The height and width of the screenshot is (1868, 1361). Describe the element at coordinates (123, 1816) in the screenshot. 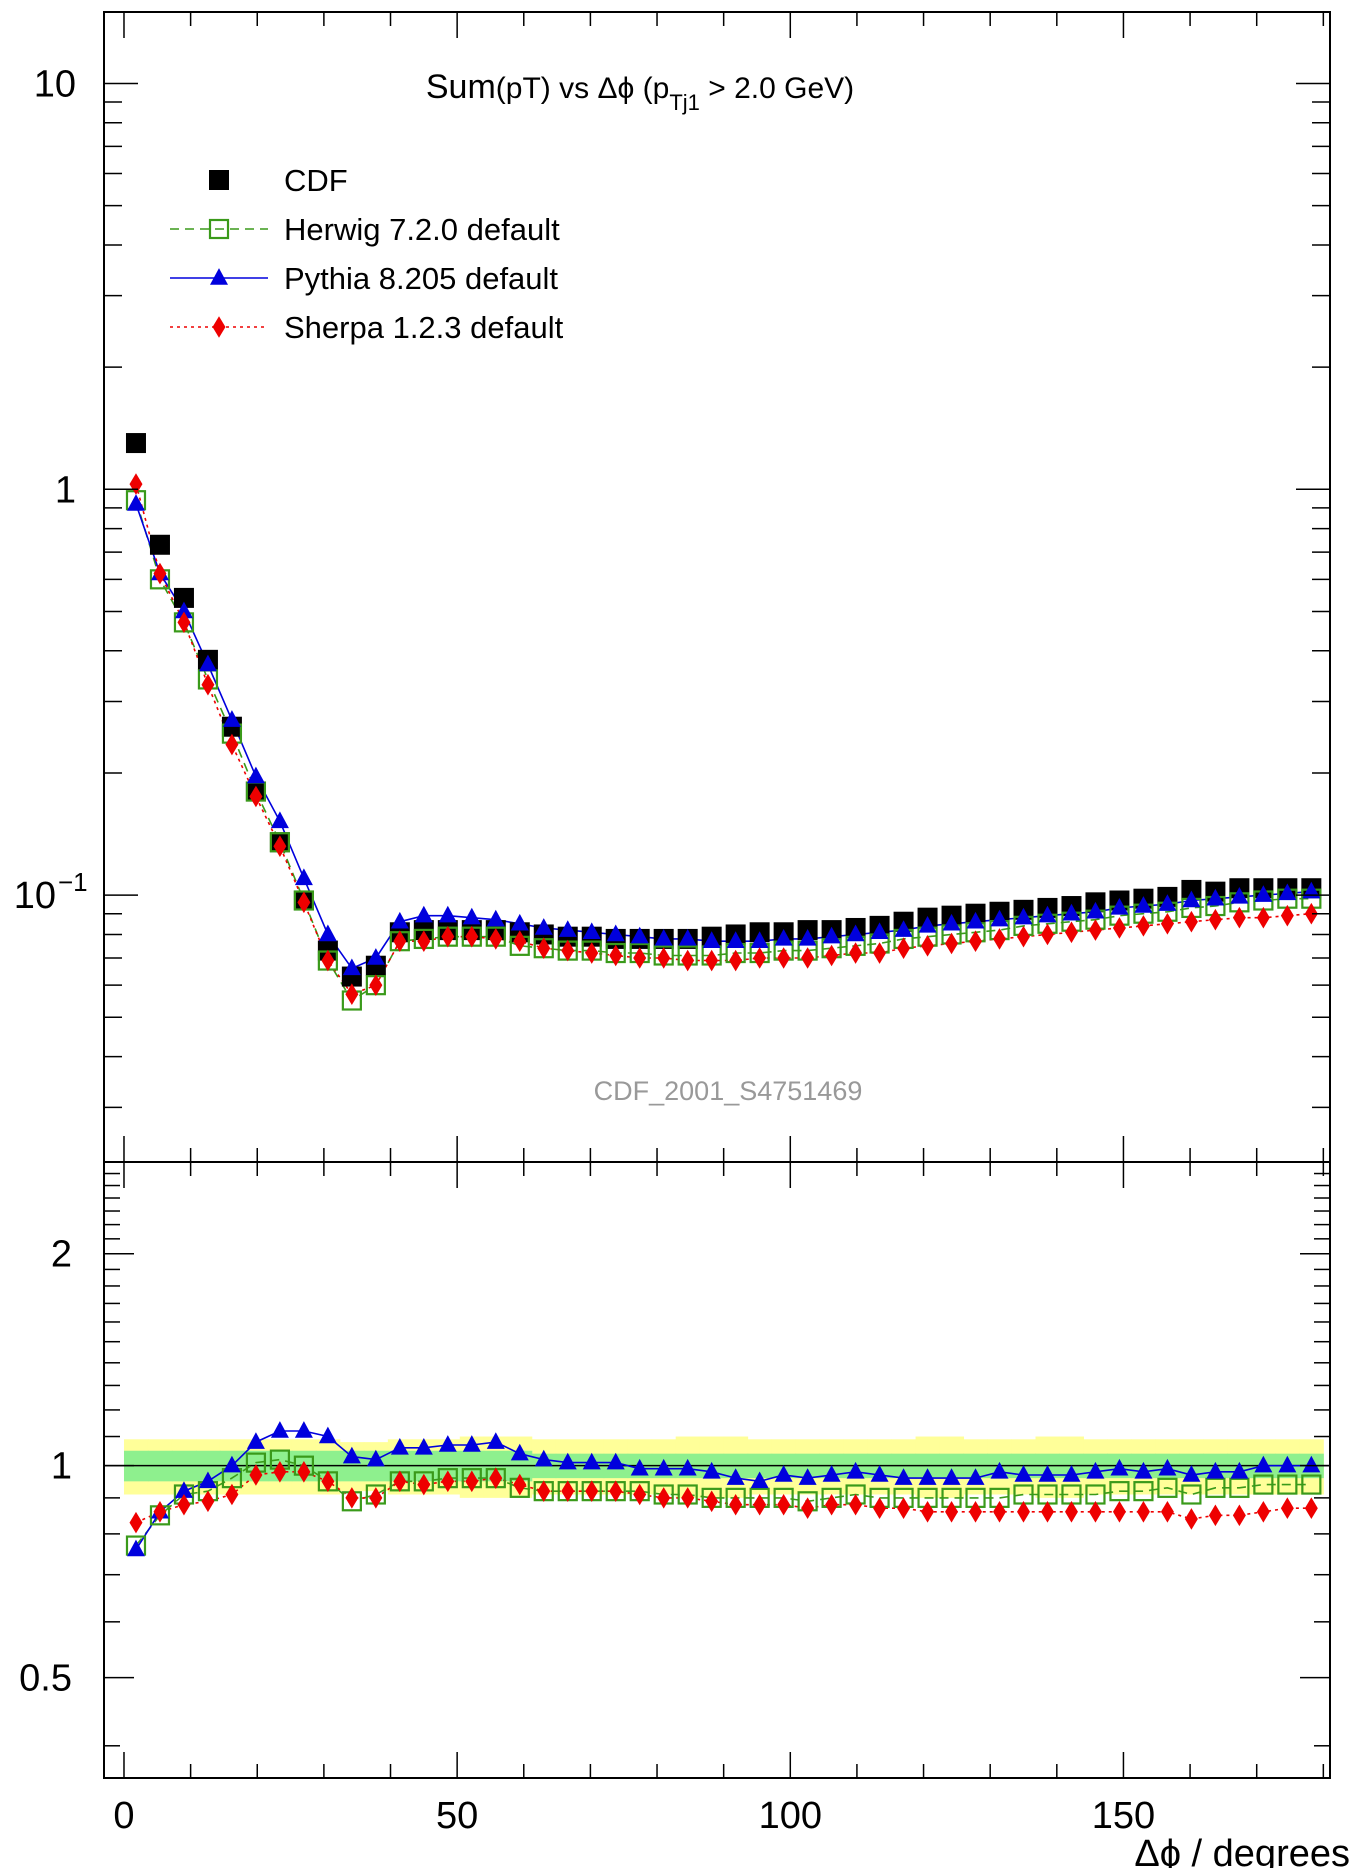

I see `x-tick-label: 0` at that location.